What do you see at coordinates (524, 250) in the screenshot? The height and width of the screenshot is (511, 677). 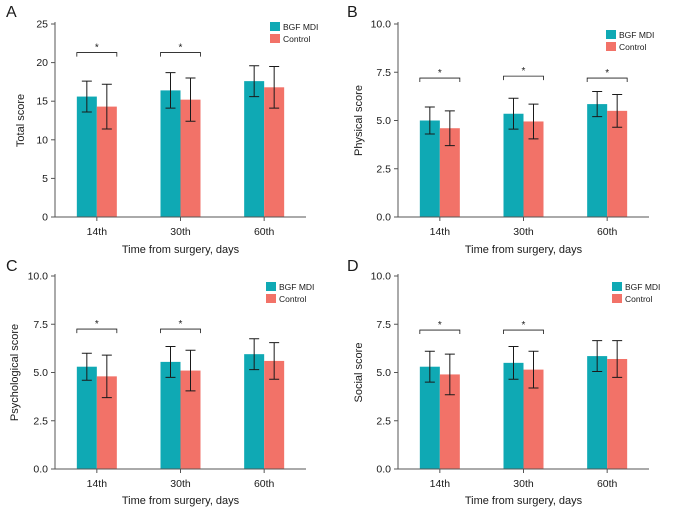 I see `x-axis-label: Time from surgery, days` at bounding box center [524, 250].